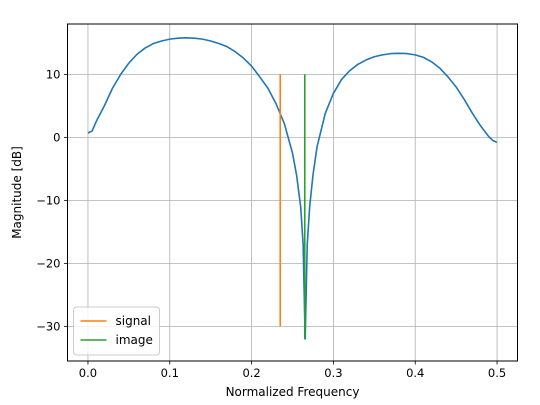 This screenshot has height=405, width=540. Describe the element at coordinates (497, 373) in the screenshot. I see `x-tick-label: 0.5` at that location.